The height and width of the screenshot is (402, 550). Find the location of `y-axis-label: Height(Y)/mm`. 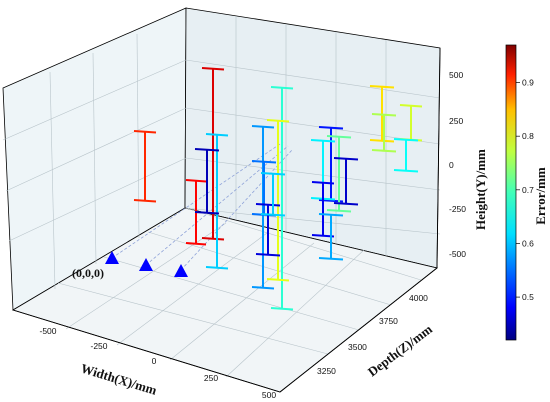

y-axis-label: Height(Y)/mm is located at coordinates (480, 189).